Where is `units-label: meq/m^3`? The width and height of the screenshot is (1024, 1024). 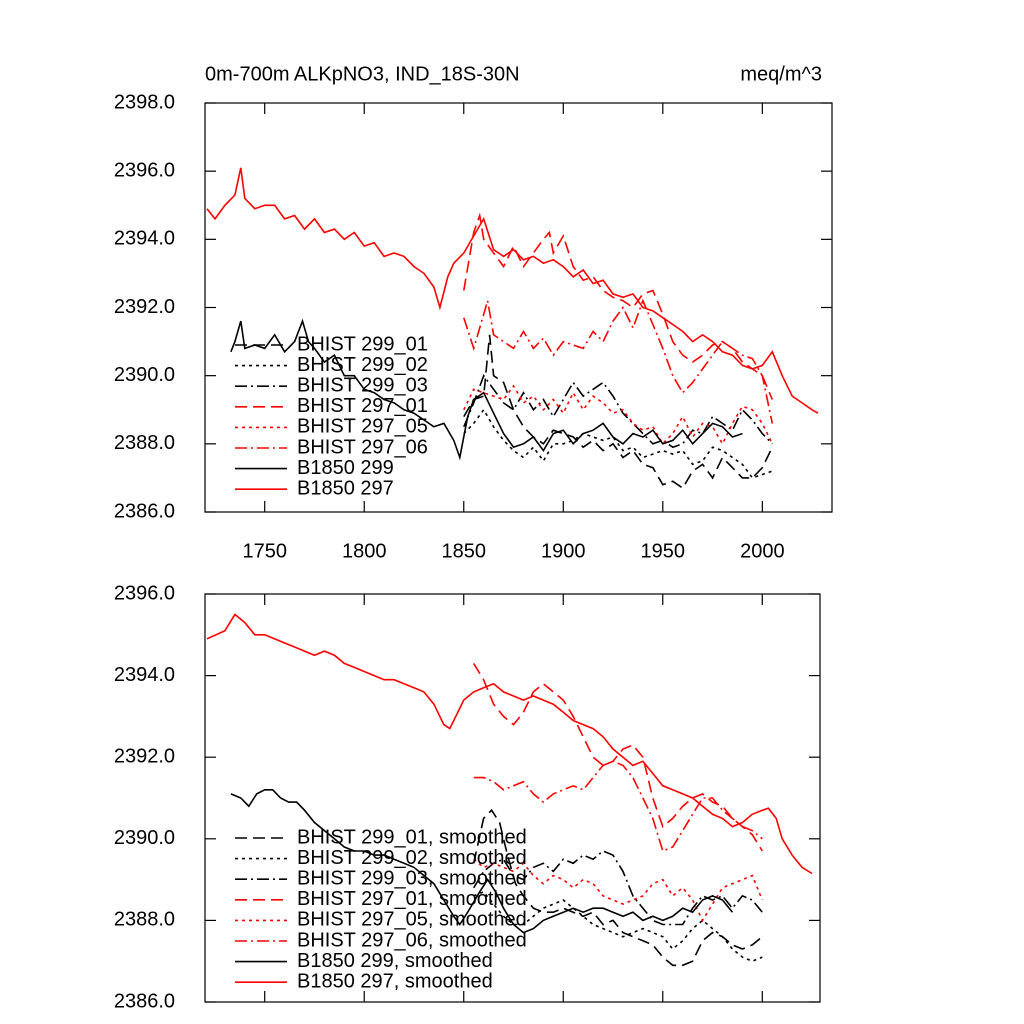
units-label: meq/m^3 is located at coordinates (781, 74).